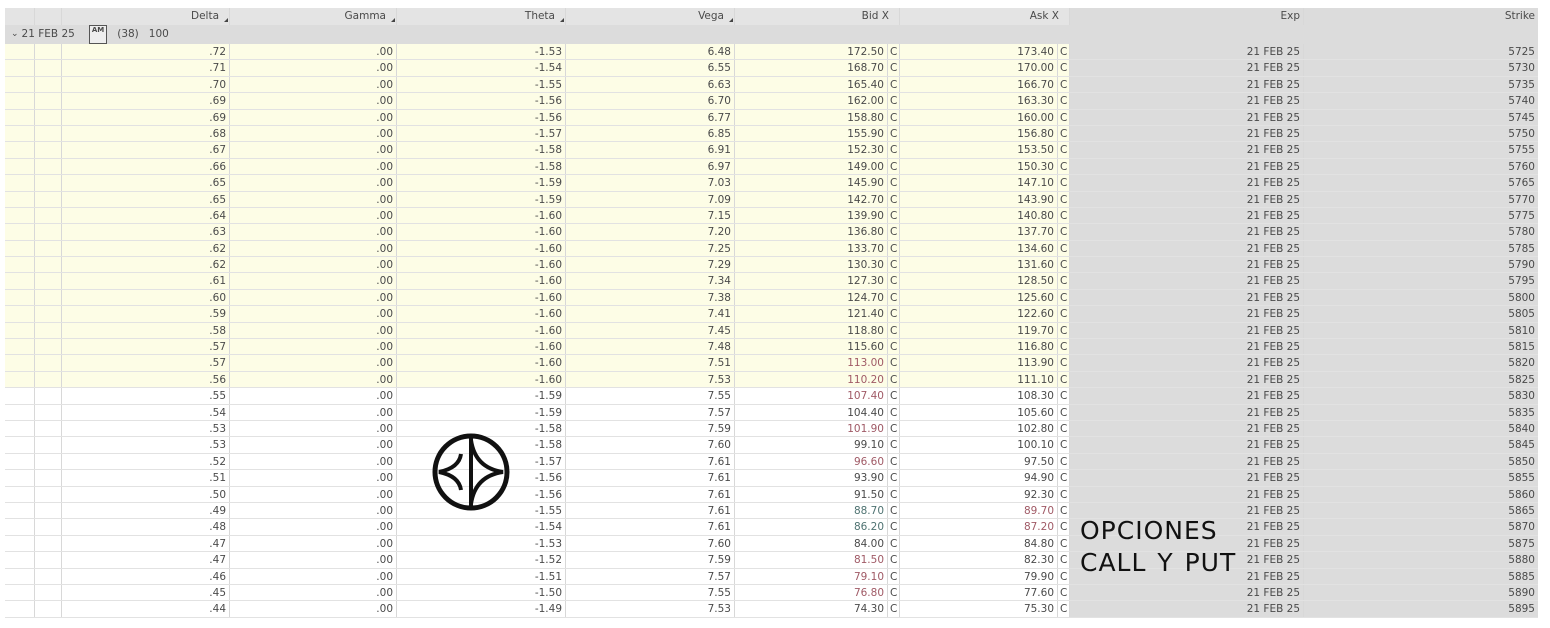 The height and width of the screenshot is (628, 1550). What do you see at coordinates (650, 16) in the screenshot?
I see `header-vega: Vega` at bounding box center [650, 16].